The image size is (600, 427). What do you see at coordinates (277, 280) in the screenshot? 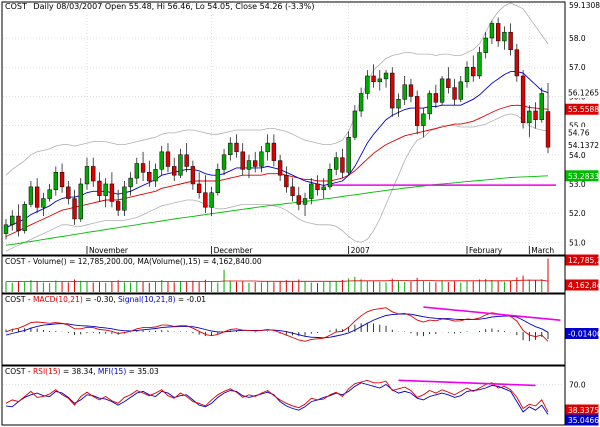
I see `volume-ma-line` at bounding box center [277, 280].